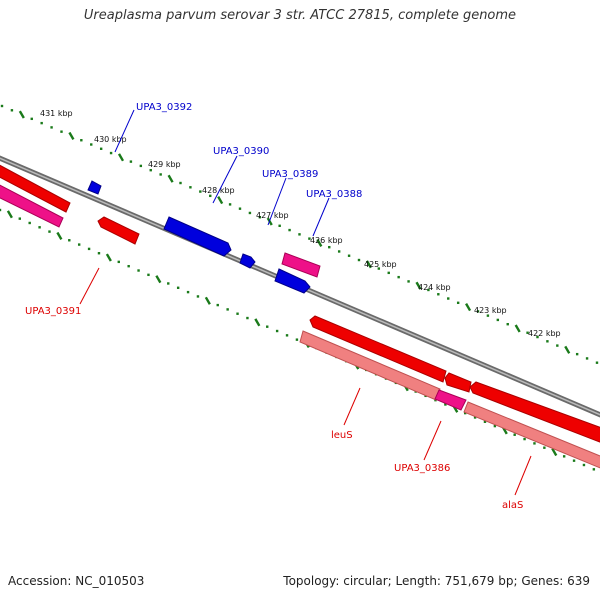 The image size is (600, 600). Describe the element at coordinates (380, 264) in the screenshot. I see `kbp-label-425: 425 kbp` at that location.